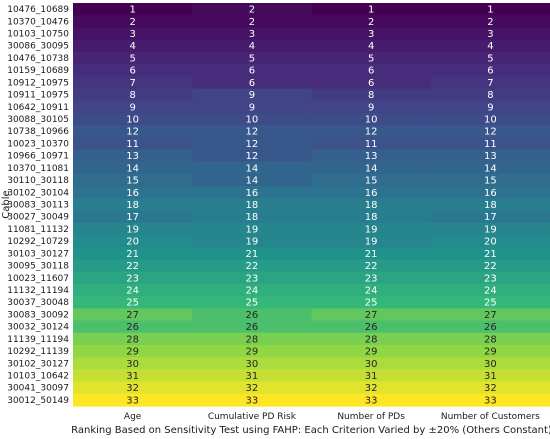  I want to click on row-tick-label: 11132_11194, so click(38, 291).